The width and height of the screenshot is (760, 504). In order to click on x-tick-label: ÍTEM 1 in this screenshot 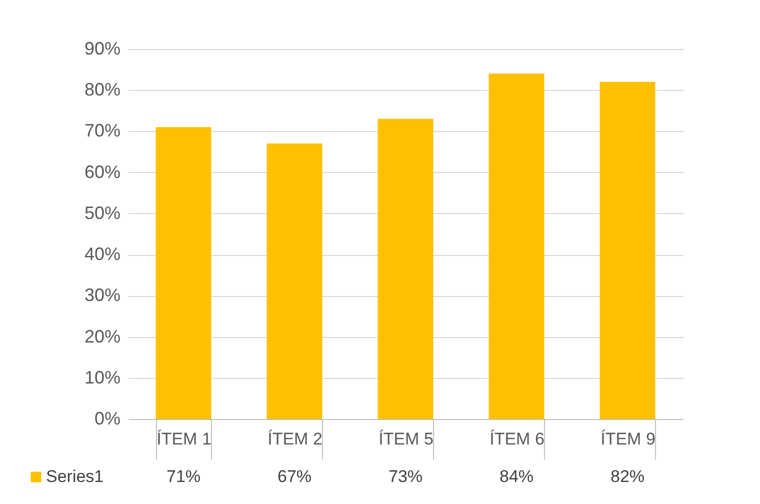, I will do `click(184, 439)`.